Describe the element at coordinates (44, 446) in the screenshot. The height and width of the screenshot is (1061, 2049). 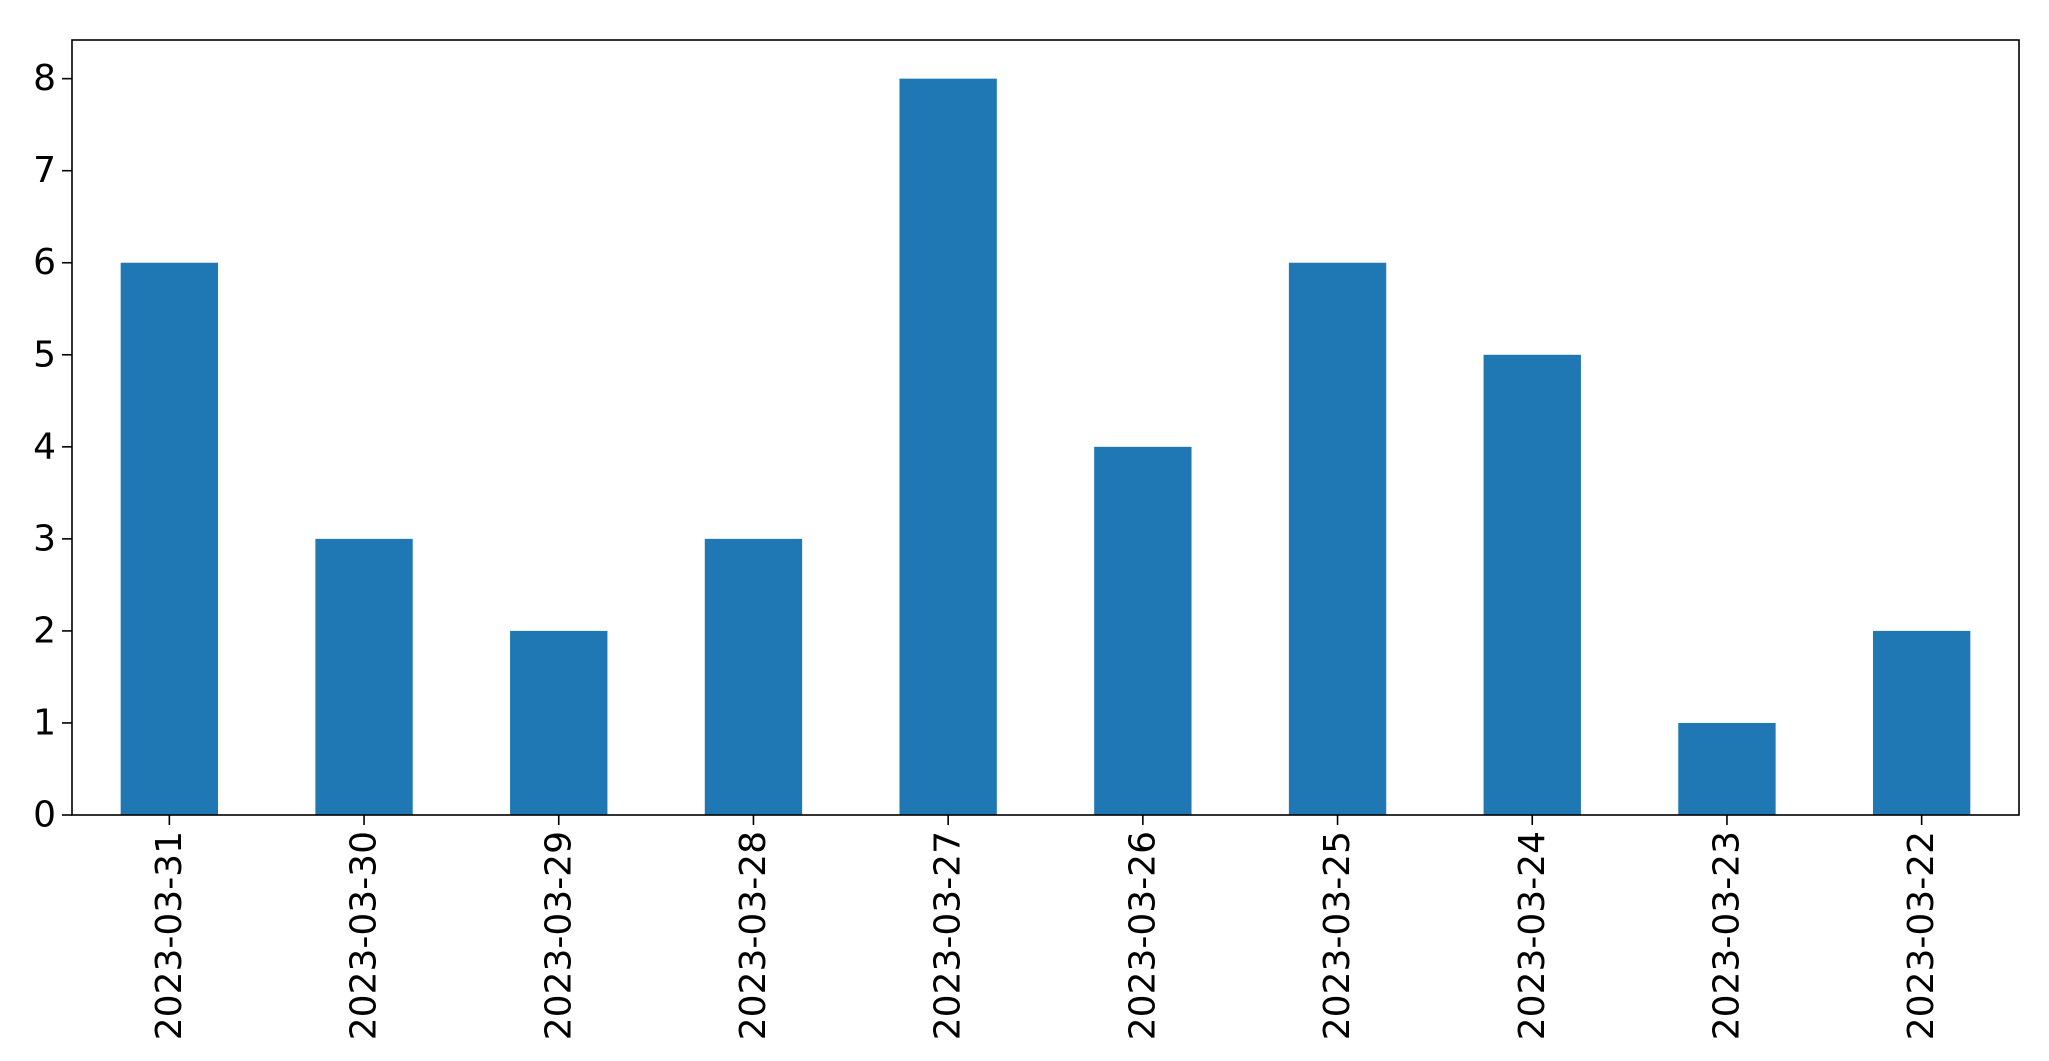
I see `y-tick-label: 4` at that location.